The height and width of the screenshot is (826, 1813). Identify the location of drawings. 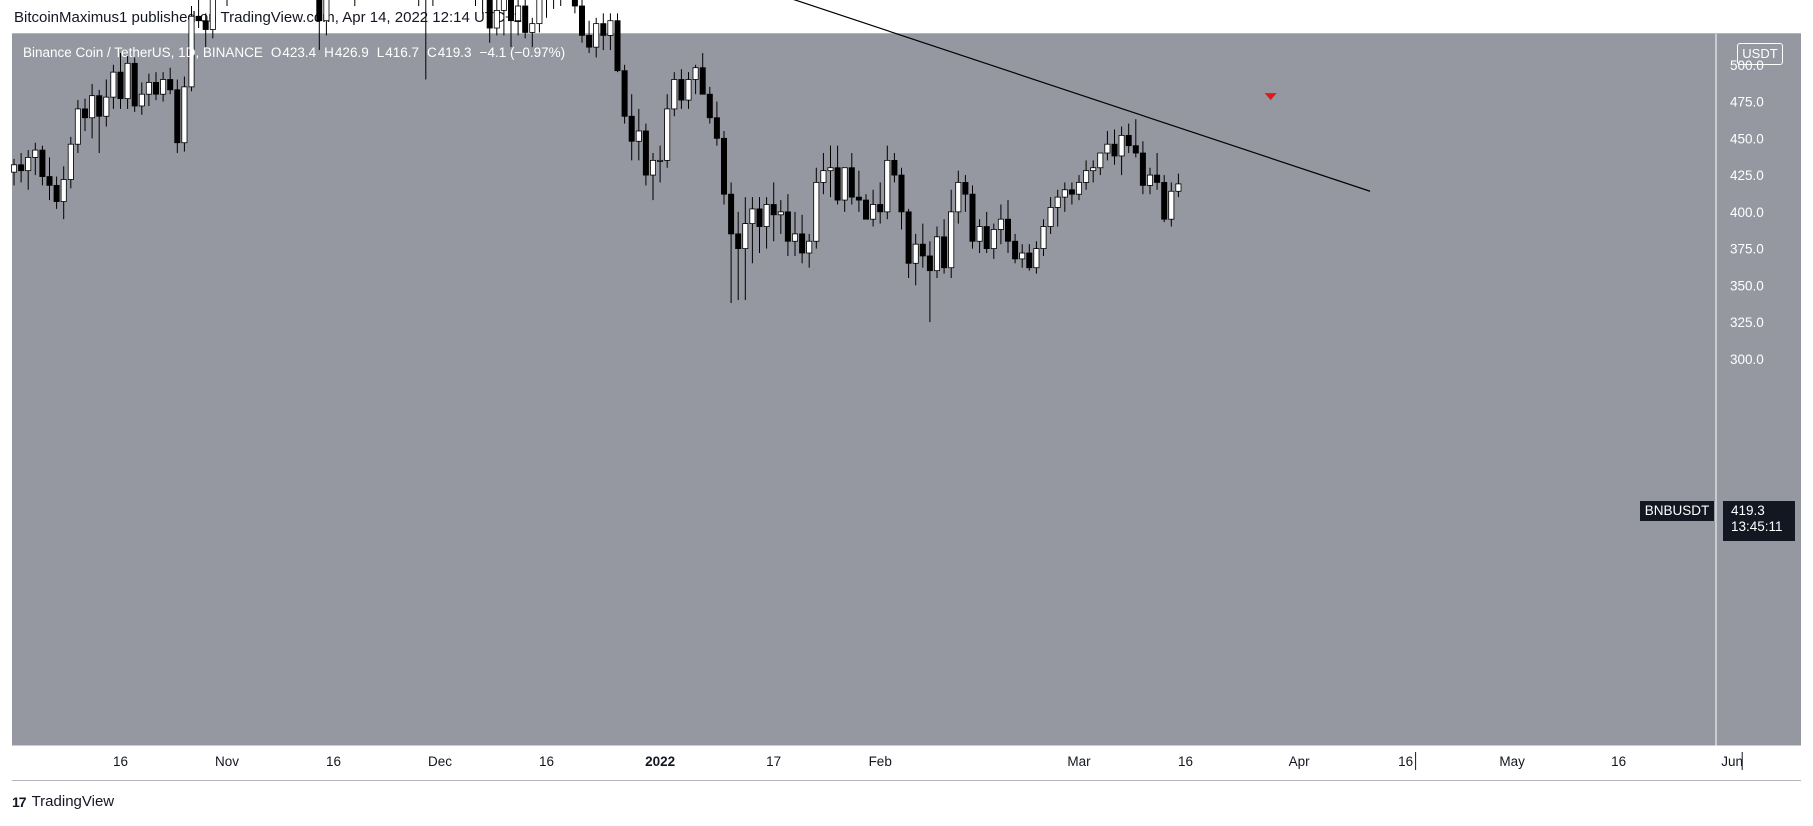
(1082, 96).